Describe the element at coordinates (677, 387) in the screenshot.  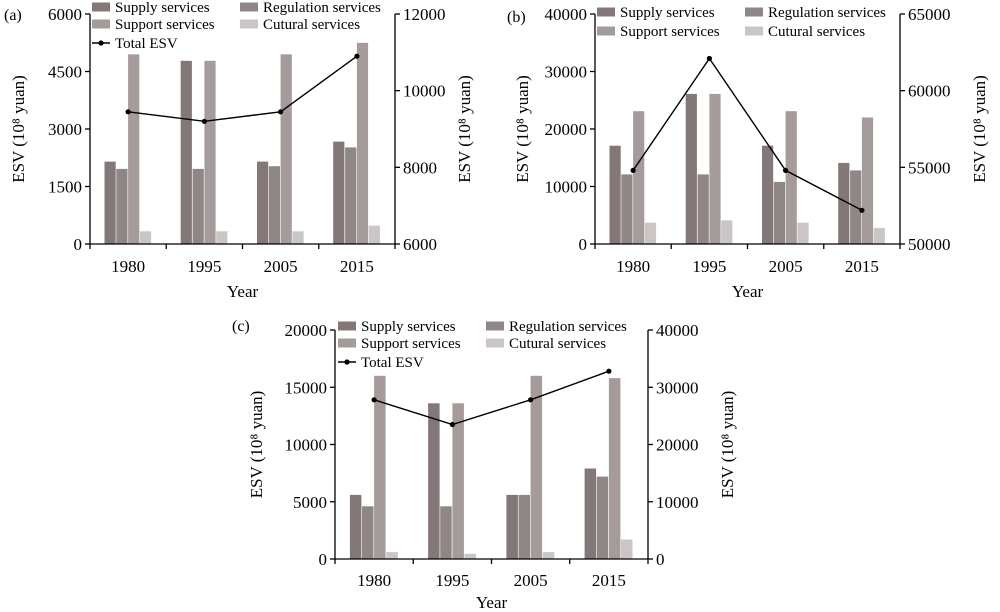
I see `y-tick-label-right: 30000` at that location.